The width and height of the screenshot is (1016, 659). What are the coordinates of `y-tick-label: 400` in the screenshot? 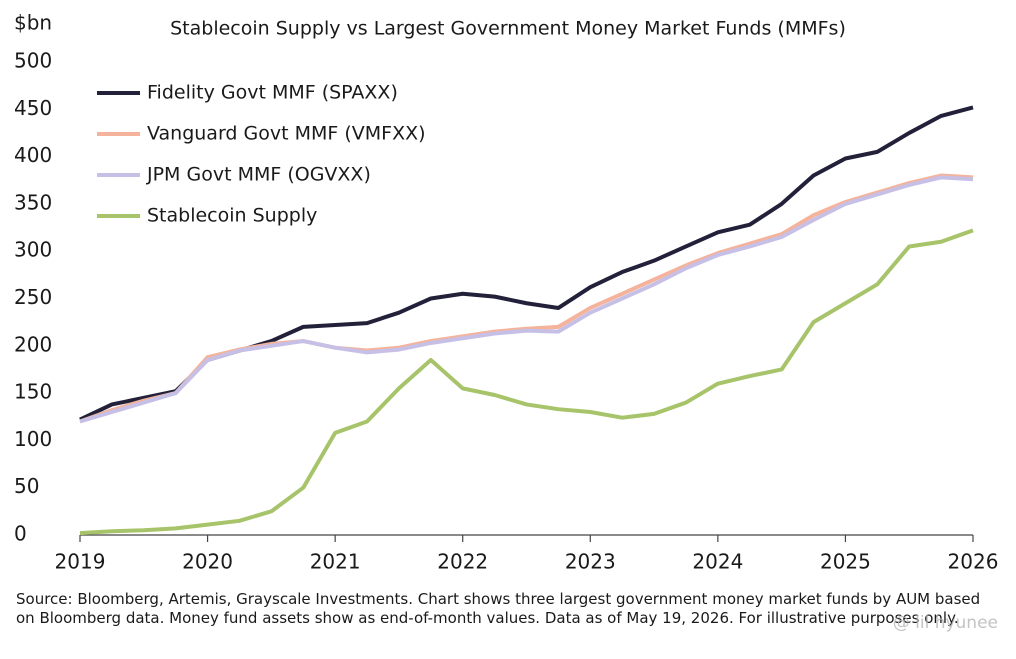 It's located at (33, 155).